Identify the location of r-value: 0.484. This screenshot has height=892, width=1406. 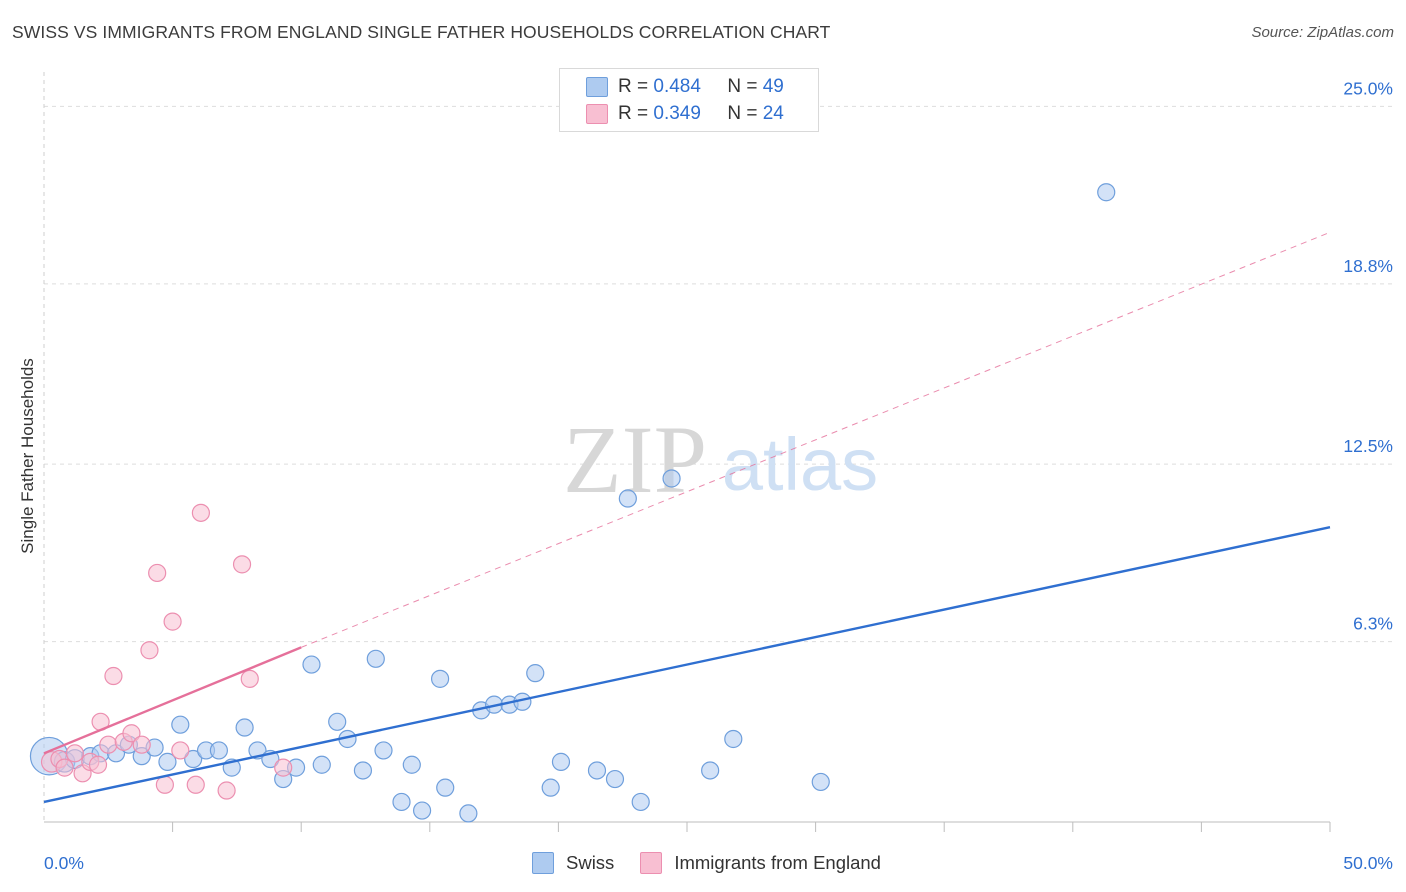
(677, 86).